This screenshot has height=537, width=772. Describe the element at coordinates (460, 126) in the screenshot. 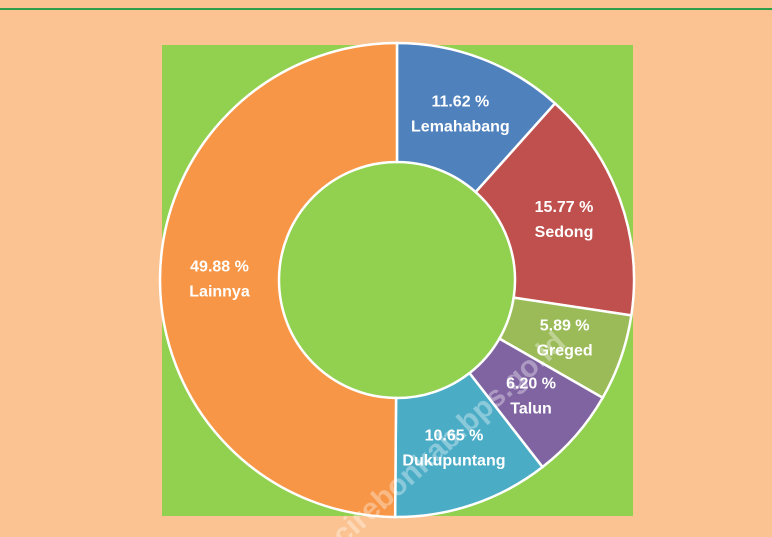

I see `category-label: Lemahabang` at that location.